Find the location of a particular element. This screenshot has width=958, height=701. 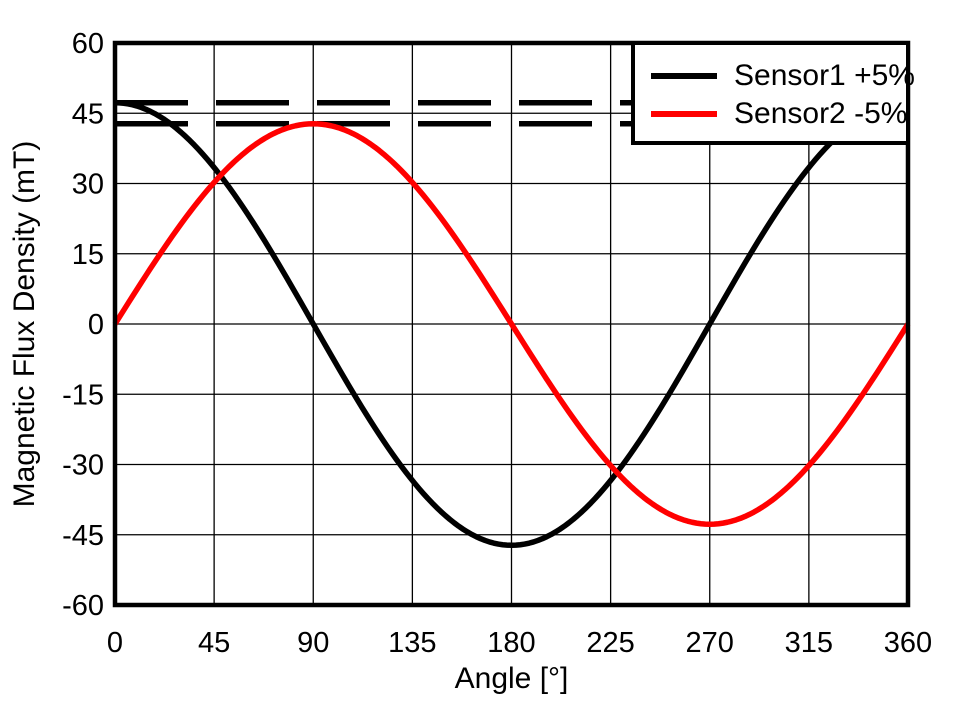

y-tick-label: -15 is located at coordinates (83, 395).